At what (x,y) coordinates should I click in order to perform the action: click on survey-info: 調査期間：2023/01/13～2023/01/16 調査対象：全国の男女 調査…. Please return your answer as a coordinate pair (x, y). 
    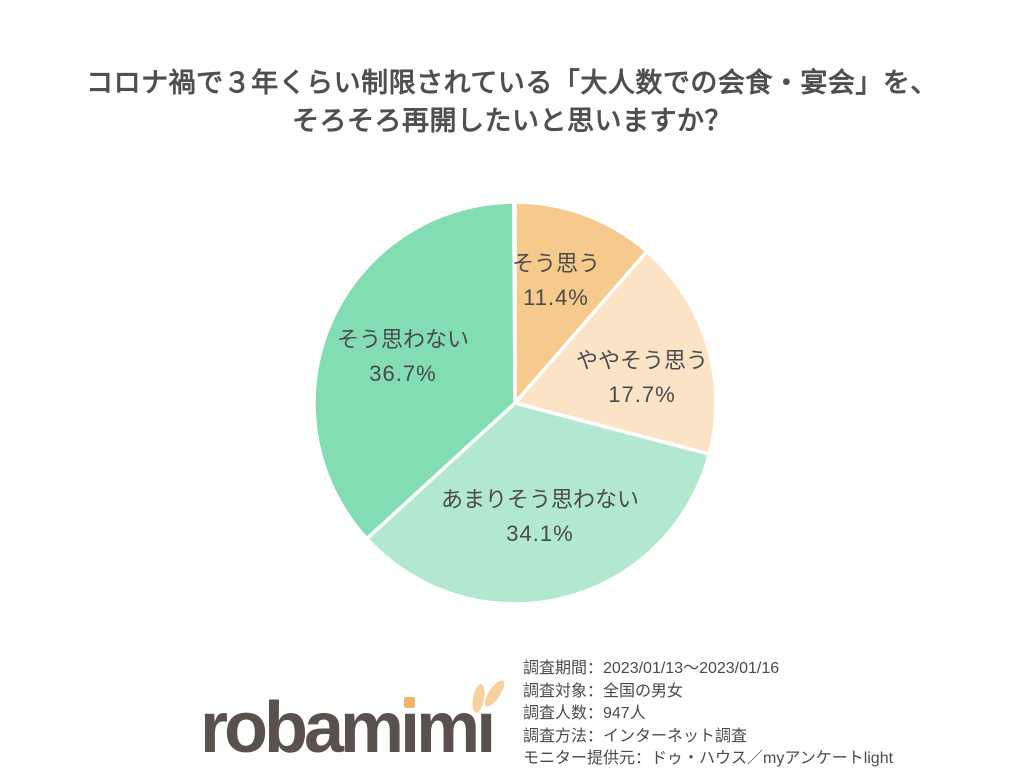
    Looking at the image, I should click on (708, 713).